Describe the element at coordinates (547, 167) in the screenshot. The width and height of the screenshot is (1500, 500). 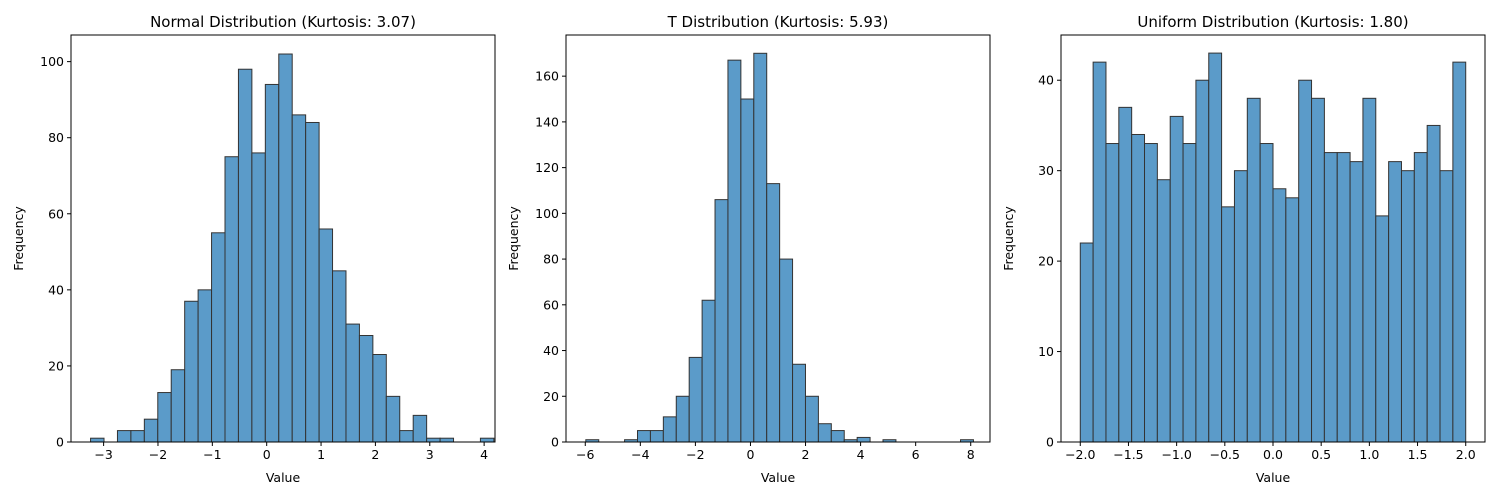
I see `y-tick-label: 120` at that location.